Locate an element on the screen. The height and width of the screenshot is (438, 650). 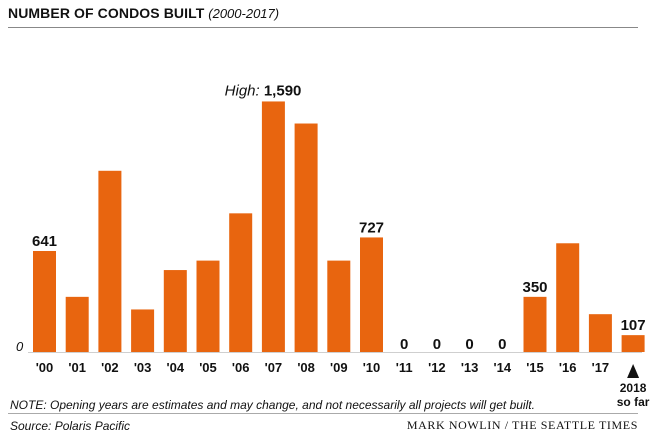
x-tick-label-18-line1: 2018 is located at coordinates (633, 388).